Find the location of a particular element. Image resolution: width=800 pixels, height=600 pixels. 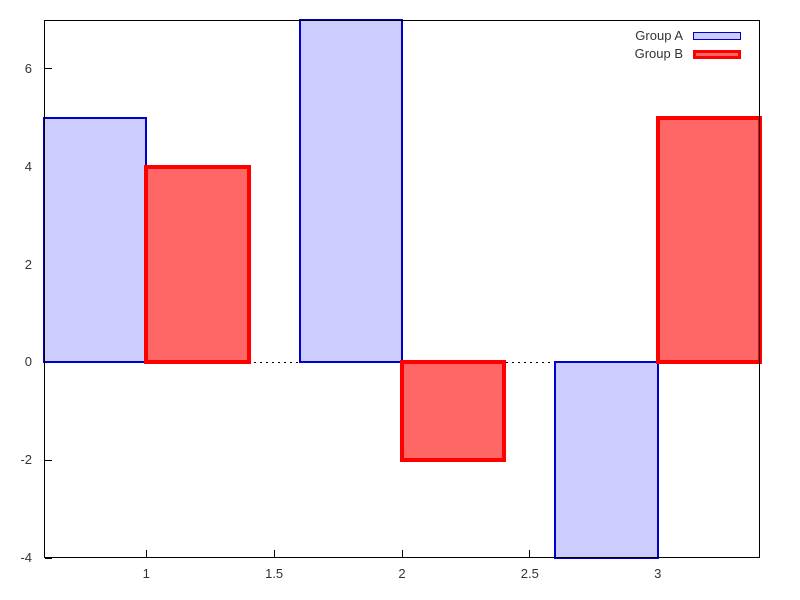

legend-swatch-group-a is located at coordinates (717, 36).